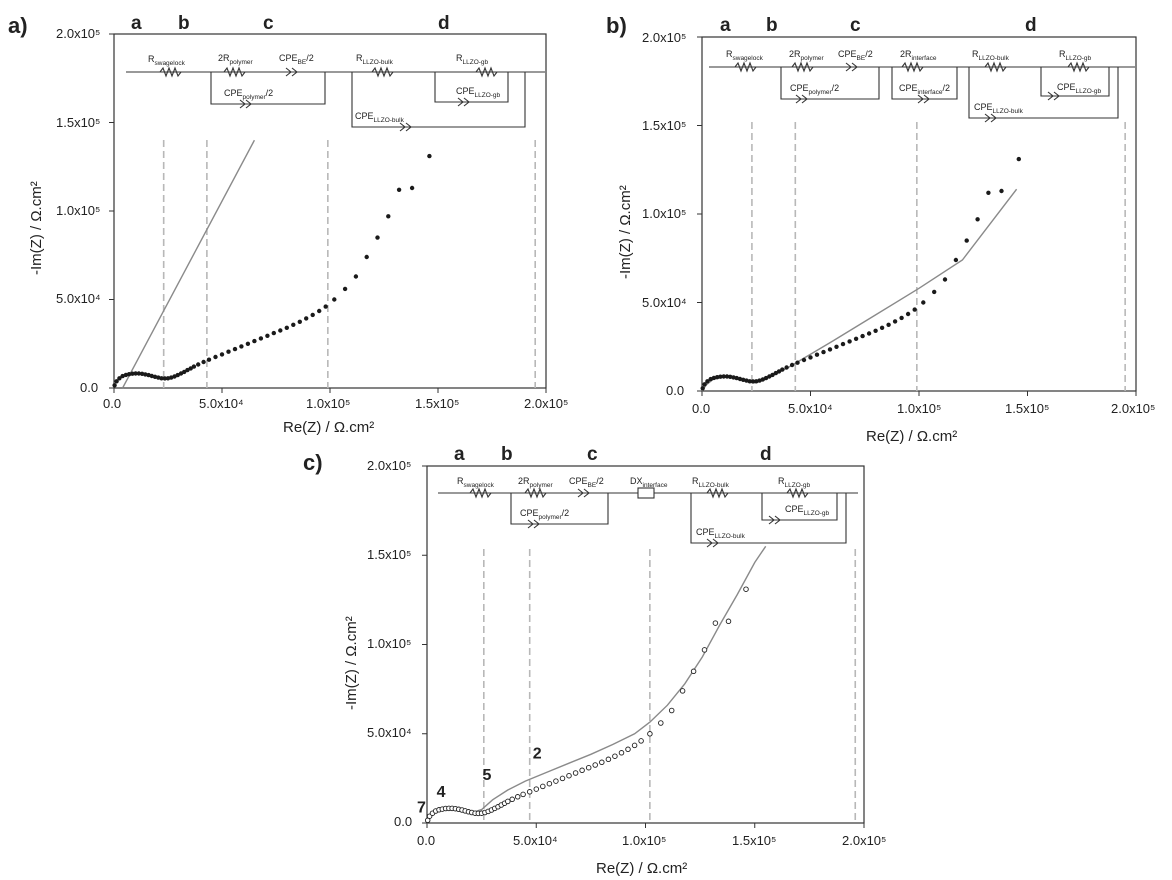 The height and width of the screenshot is (880, 1172). What do you see at coordinates (911, 436) in the screenshot?
I see `panel-b-xlabel: Re(Z) / Ω.cm²` at bounding box center [911, 436].